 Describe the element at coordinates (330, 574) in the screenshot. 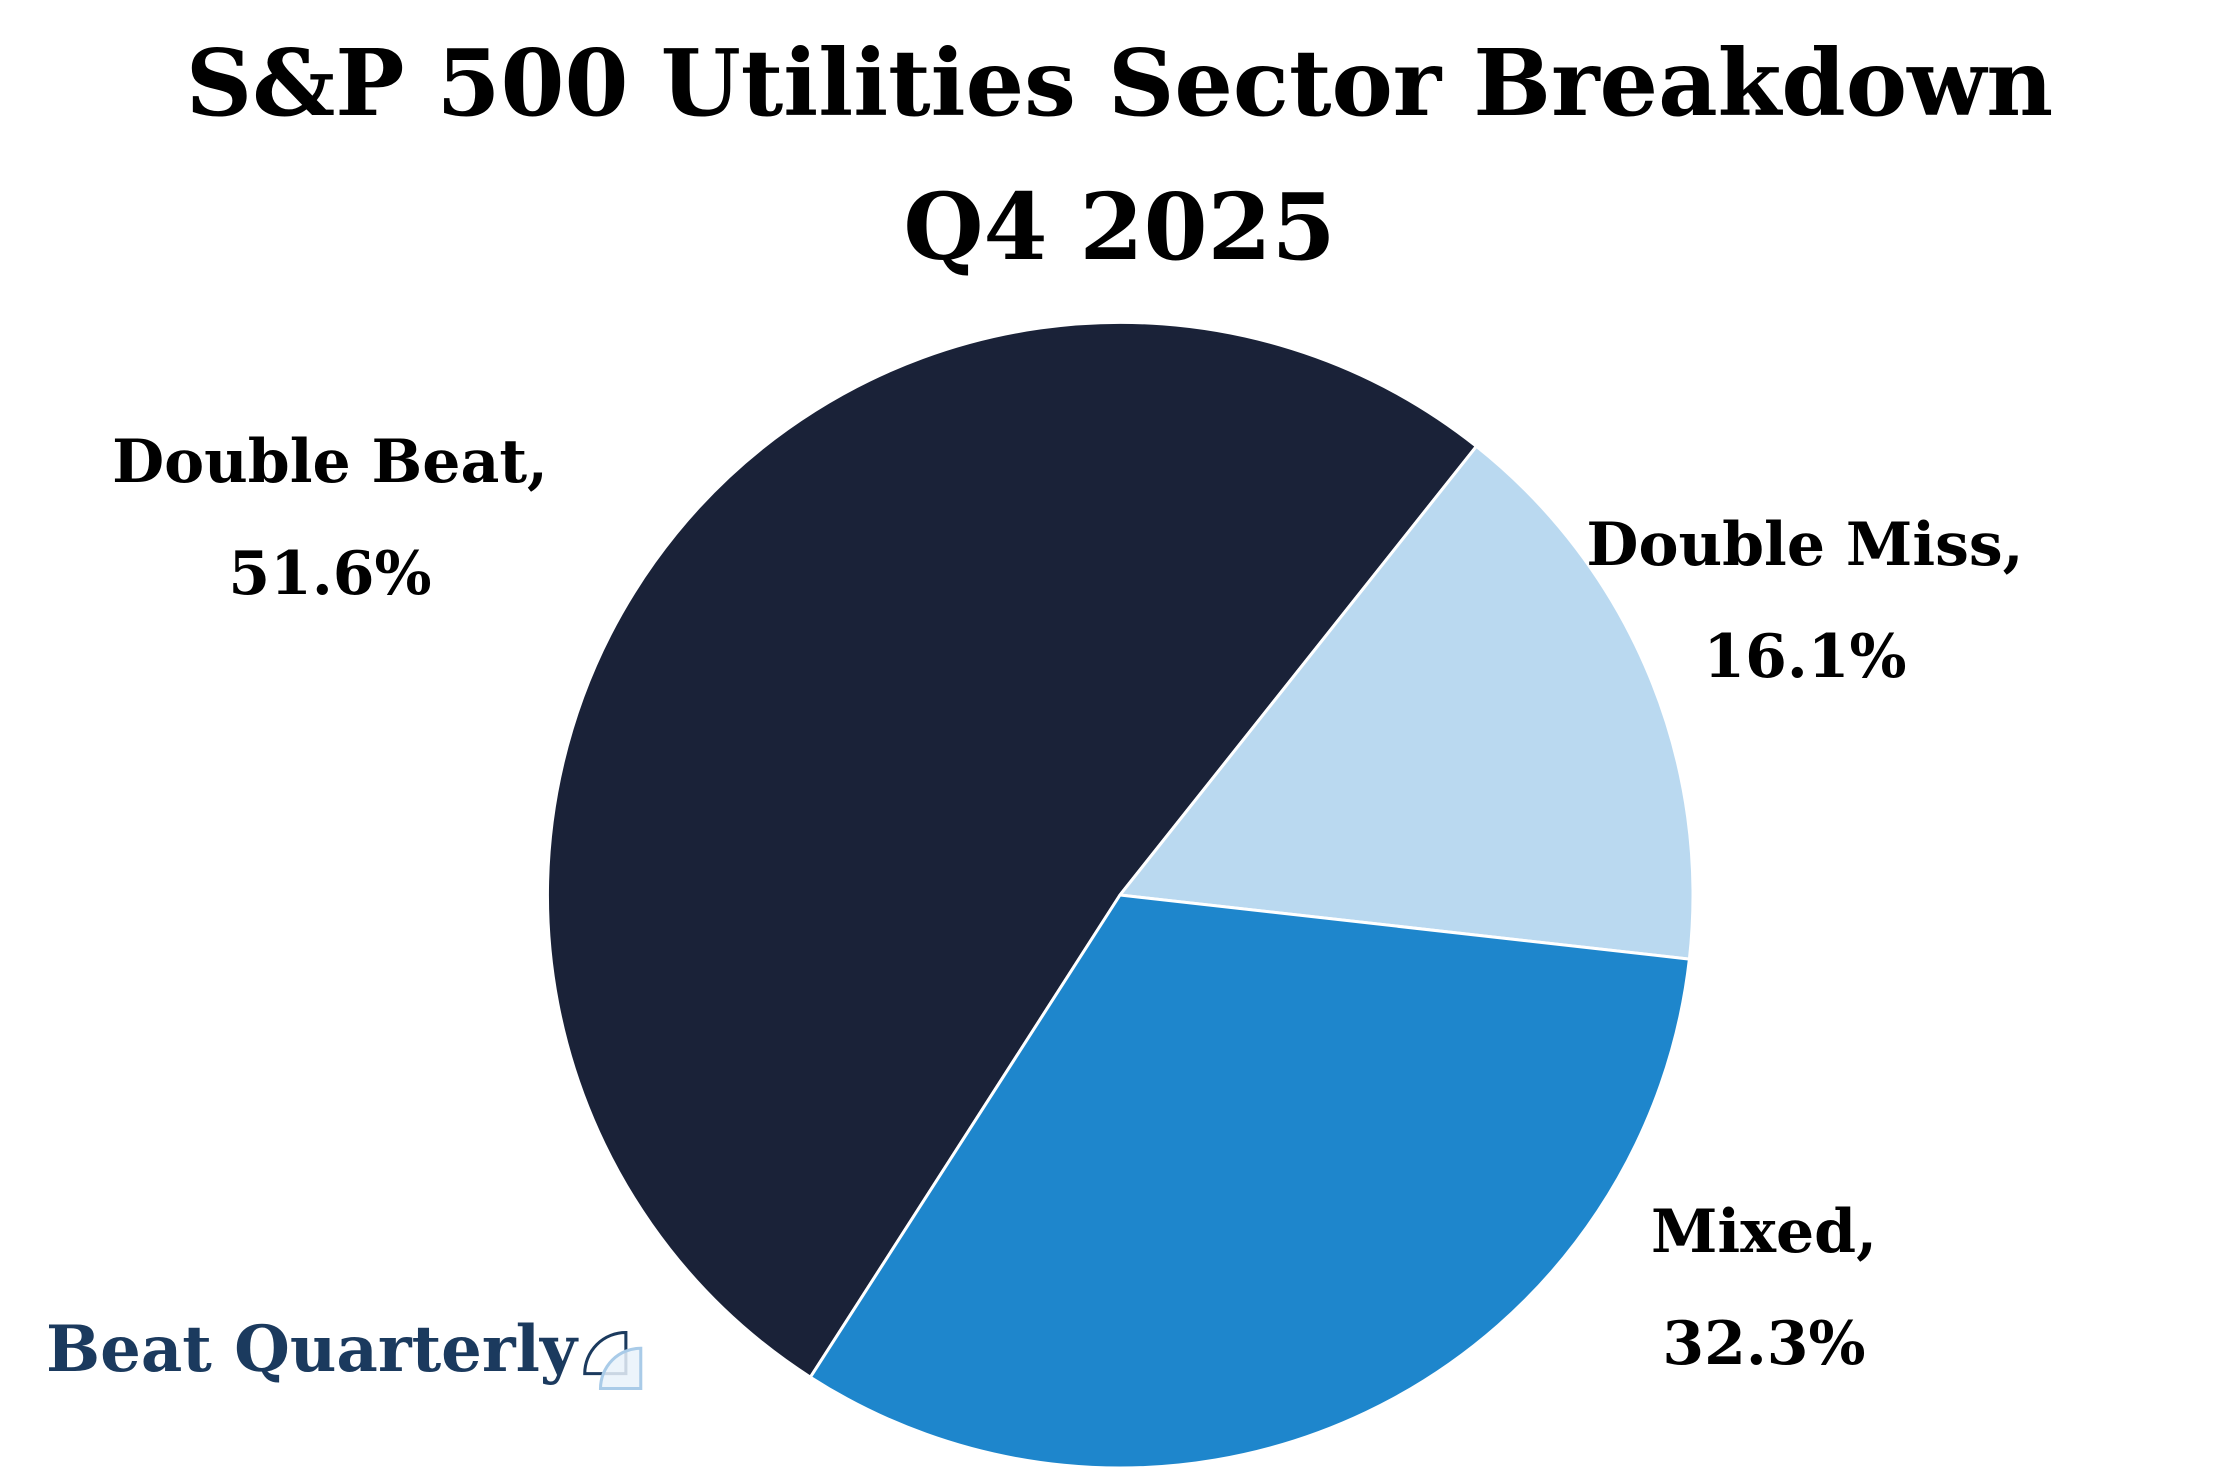

I see `label-double-beat-value: 51.6%` at that location.